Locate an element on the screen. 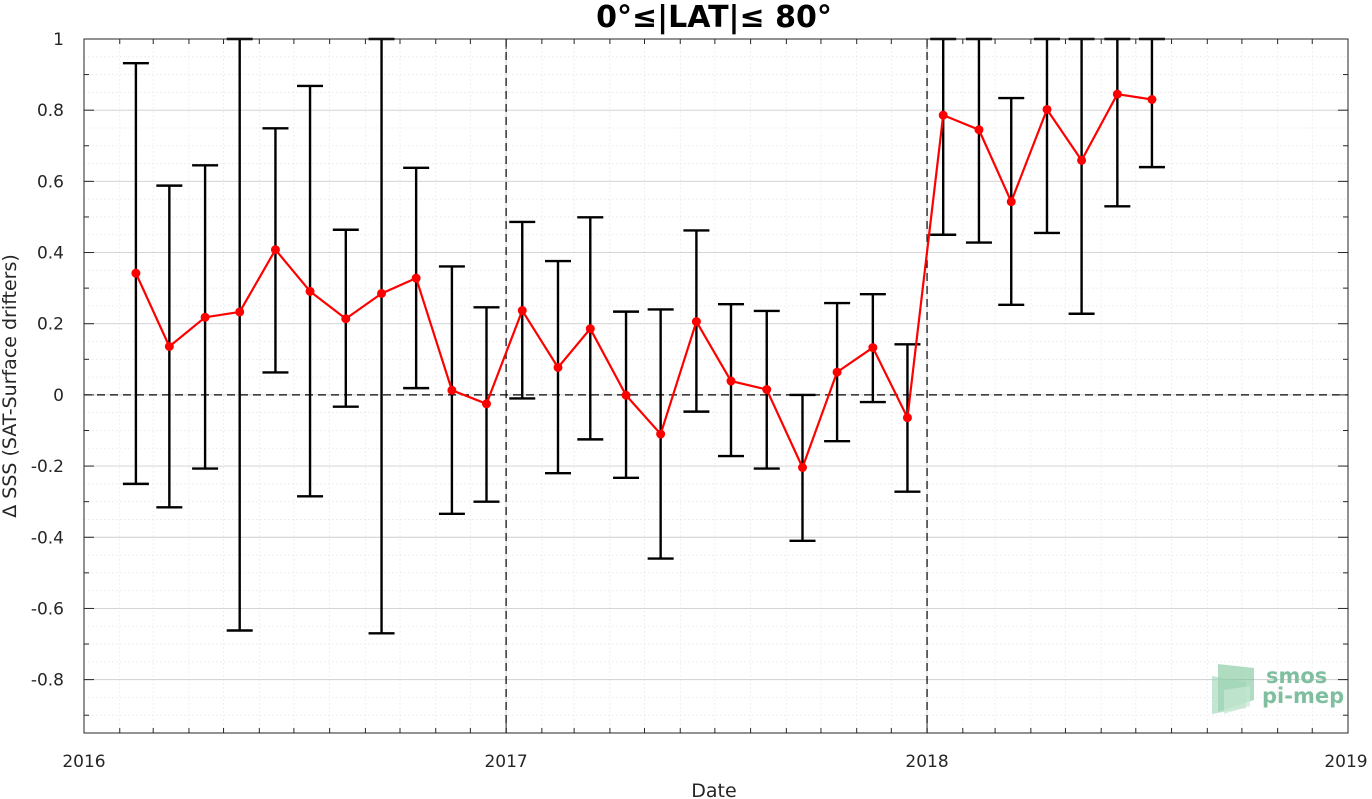 This screenshot has height=799, width=1372. x-tick-label: 2017 is located at coordinates (505, 762).